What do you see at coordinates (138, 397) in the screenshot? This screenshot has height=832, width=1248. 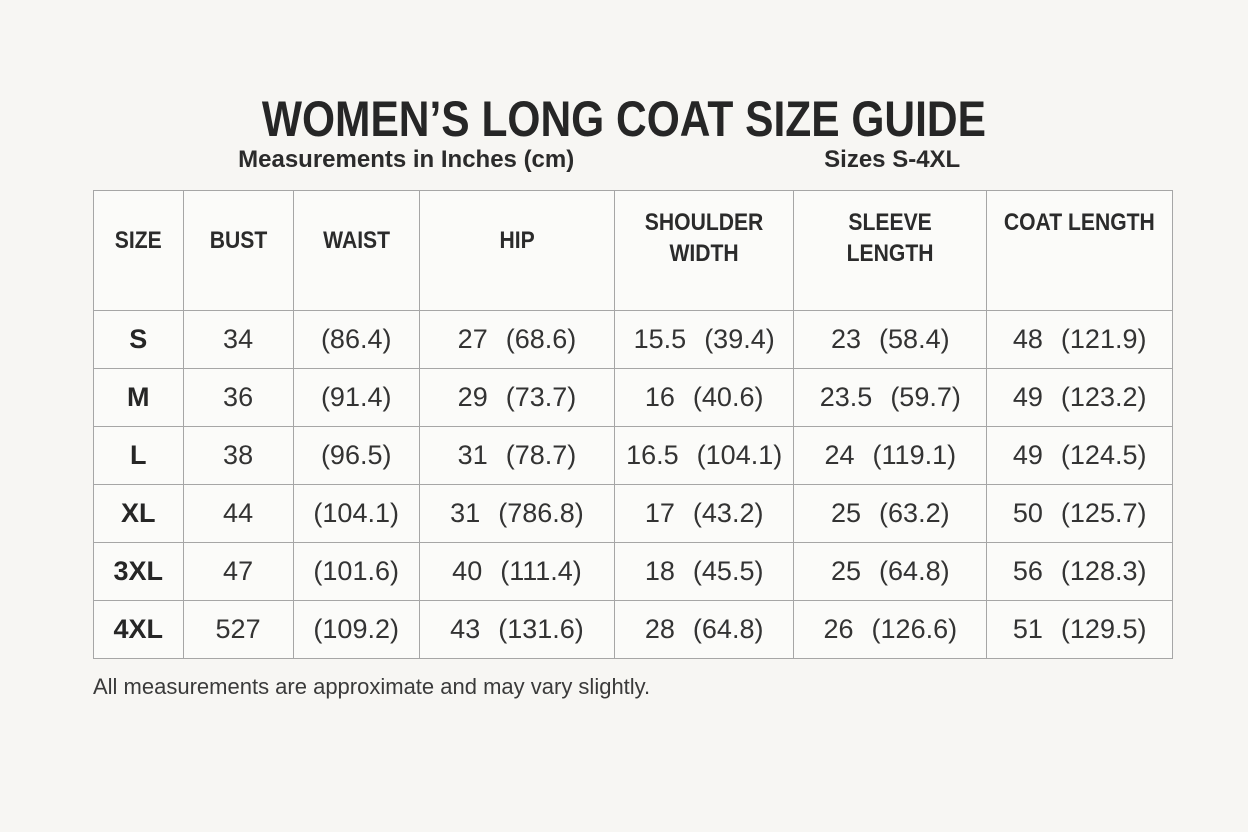 I see `size-label: M` at bounding box center [138, 397].